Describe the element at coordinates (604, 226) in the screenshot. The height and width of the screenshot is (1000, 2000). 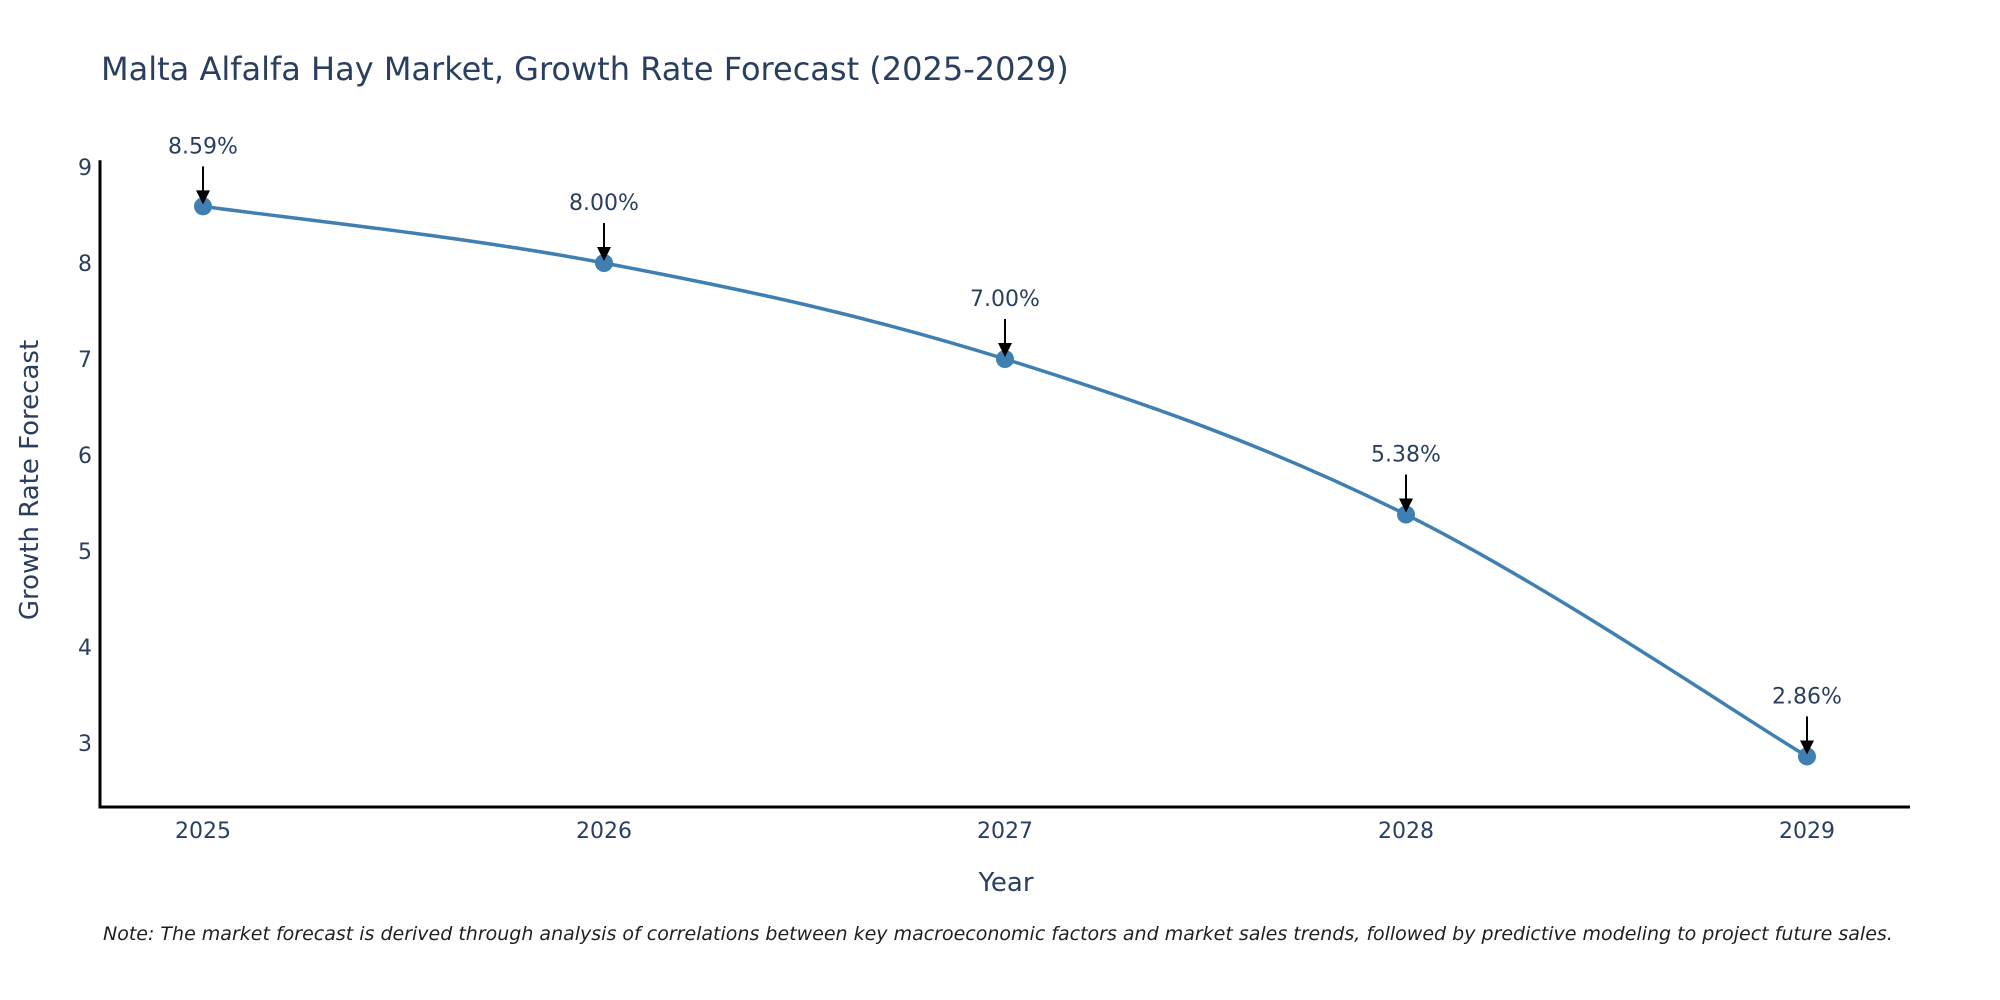
I see `annotation: 8.00%` at that location.